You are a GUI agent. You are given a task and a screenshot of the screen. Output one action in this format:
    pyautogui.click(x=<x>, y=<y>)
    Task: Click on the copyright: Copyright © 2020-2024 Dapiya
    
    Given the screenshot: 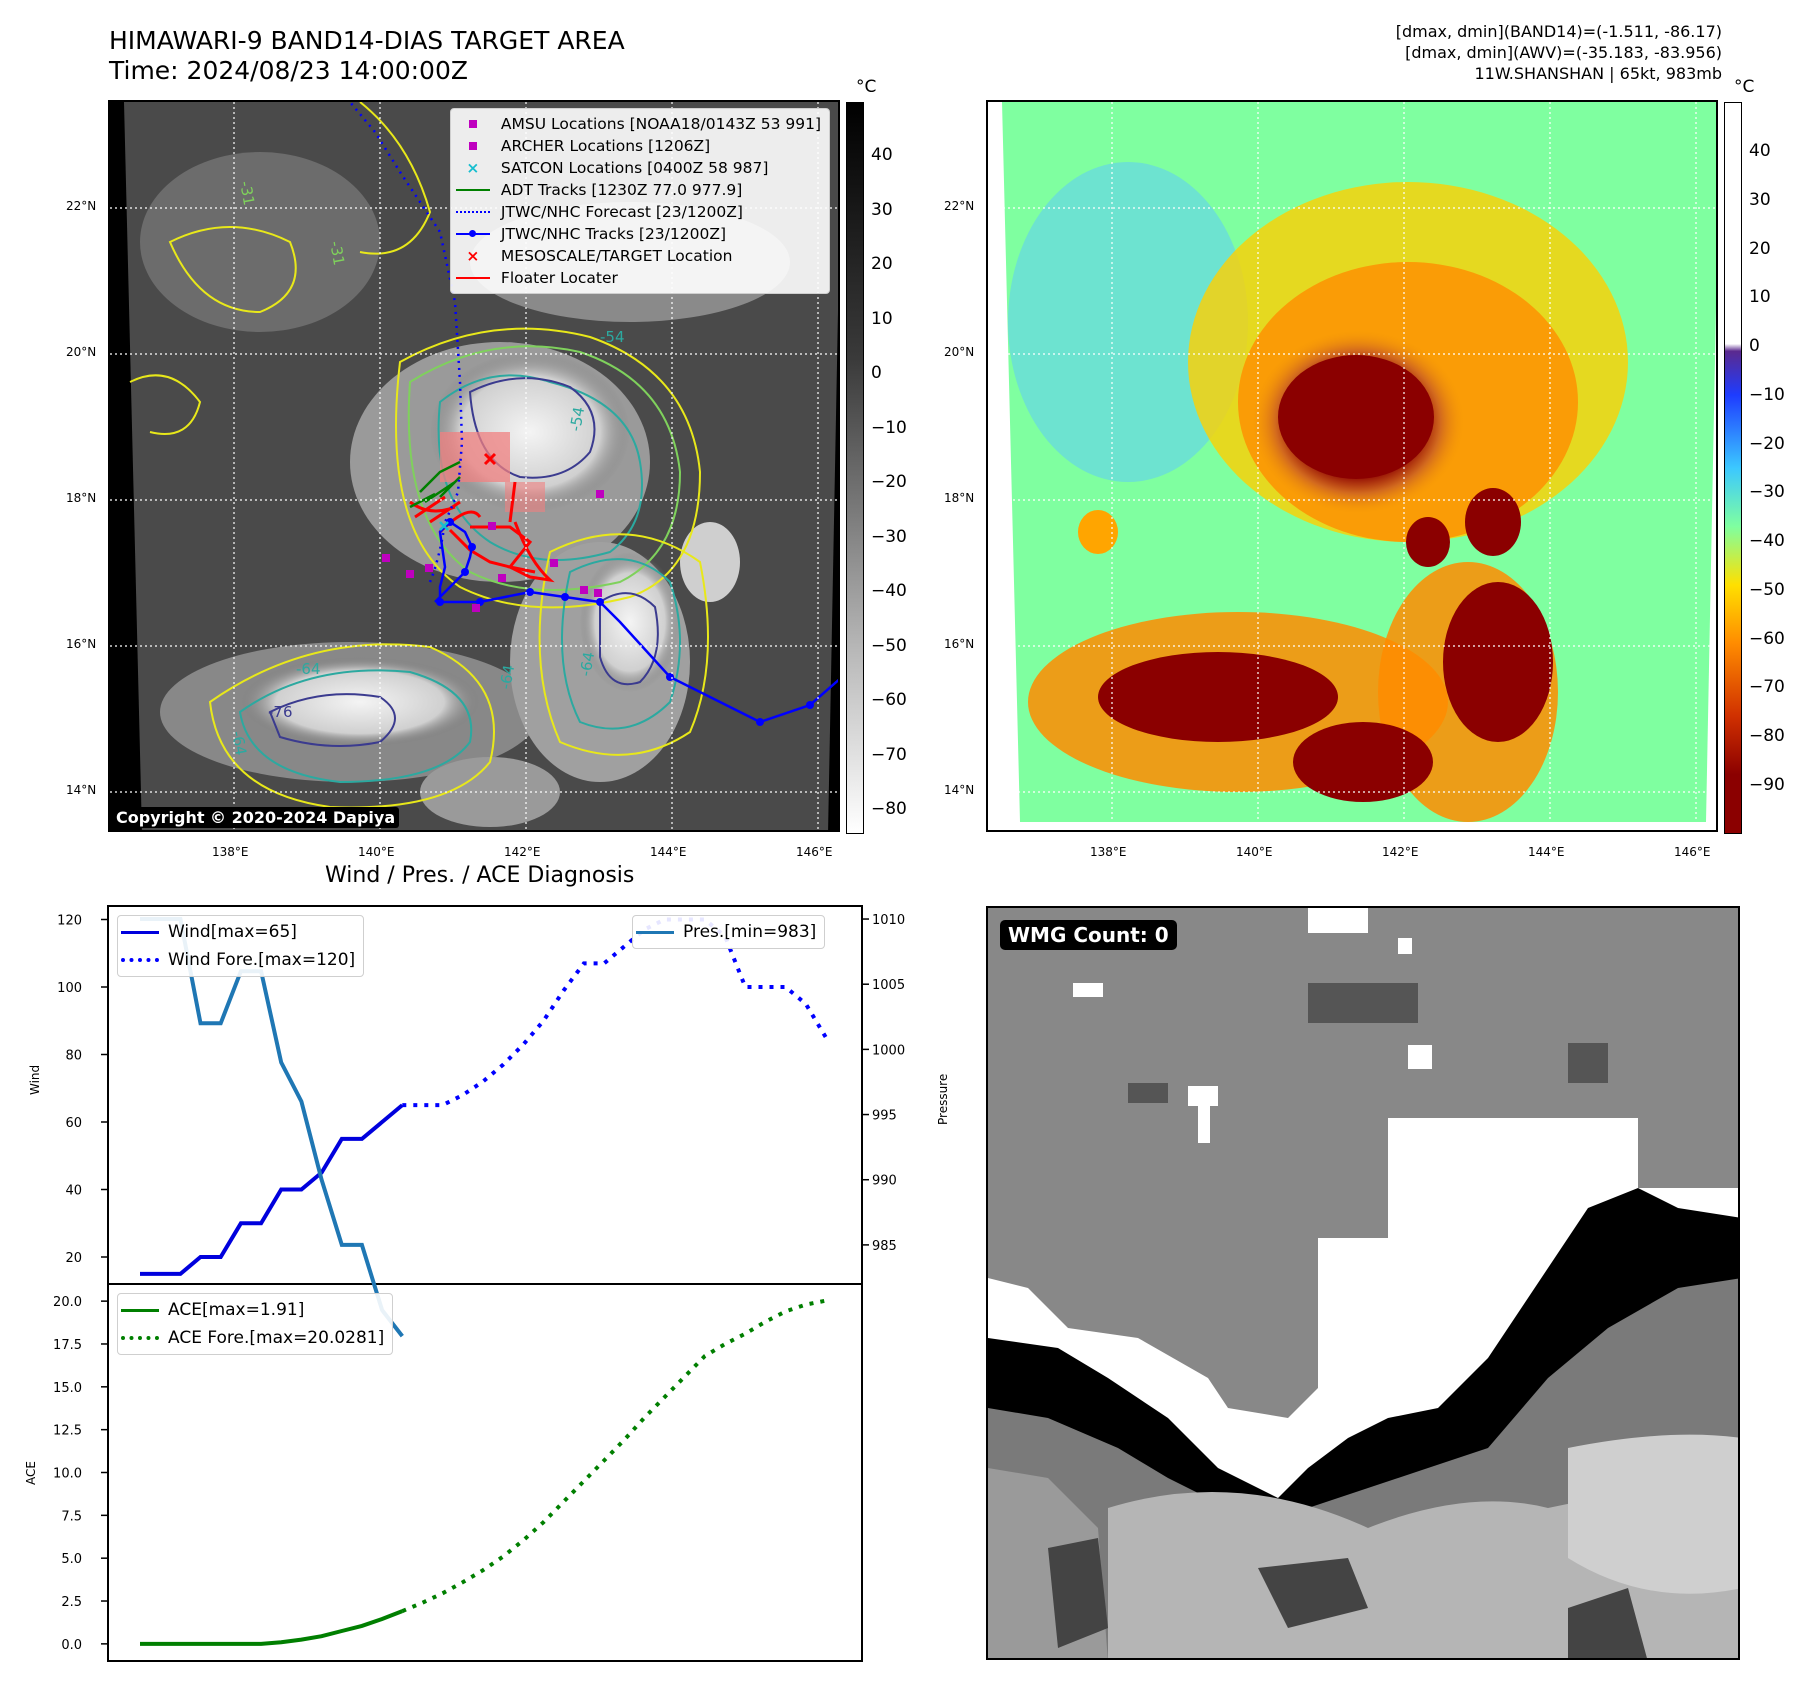 What is the action you would take?
    pyautogui.click(x=256, y=817)
    